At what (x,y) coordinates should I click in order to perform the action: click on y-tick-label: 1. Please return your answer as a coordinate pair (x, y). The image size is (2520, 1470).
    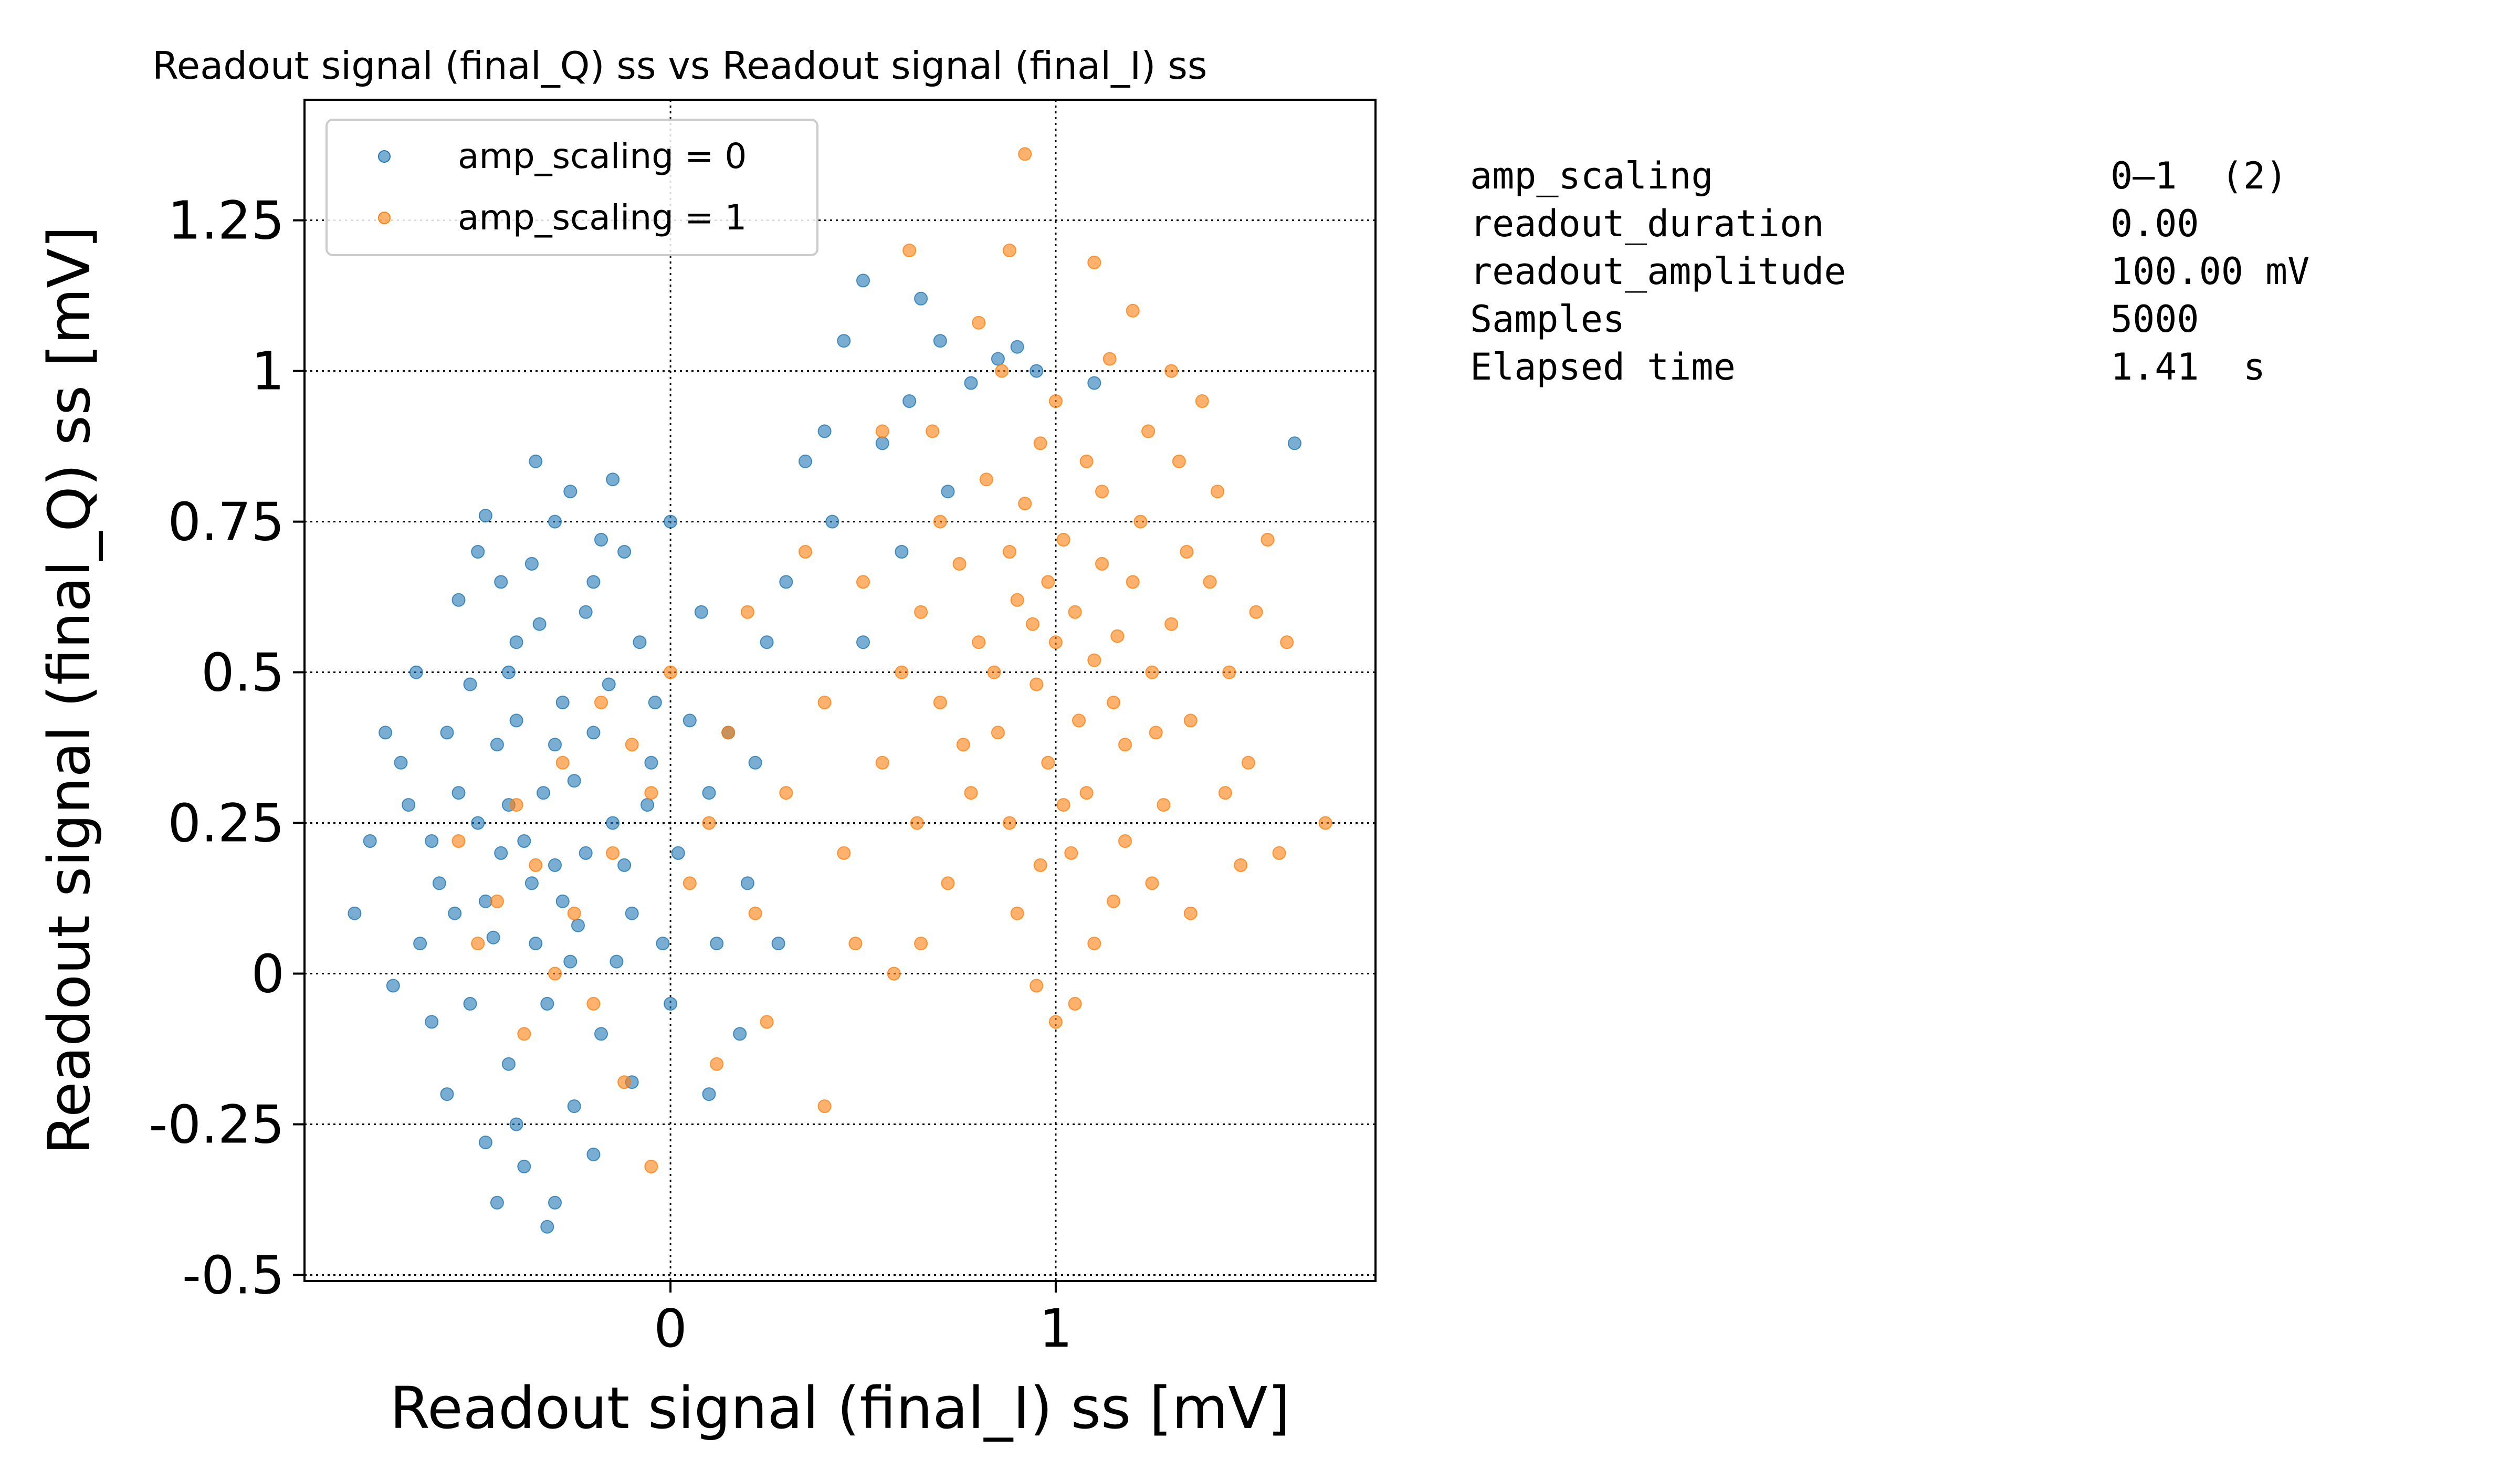
    Looking at the image, I should click on (268, 371).